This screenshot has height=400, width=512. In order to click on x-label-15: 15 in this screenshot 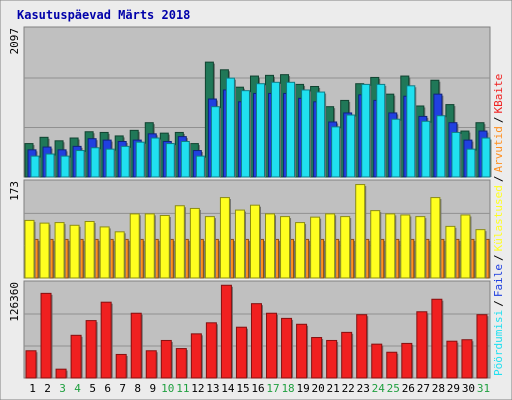, I will do `click(242, 388)`.